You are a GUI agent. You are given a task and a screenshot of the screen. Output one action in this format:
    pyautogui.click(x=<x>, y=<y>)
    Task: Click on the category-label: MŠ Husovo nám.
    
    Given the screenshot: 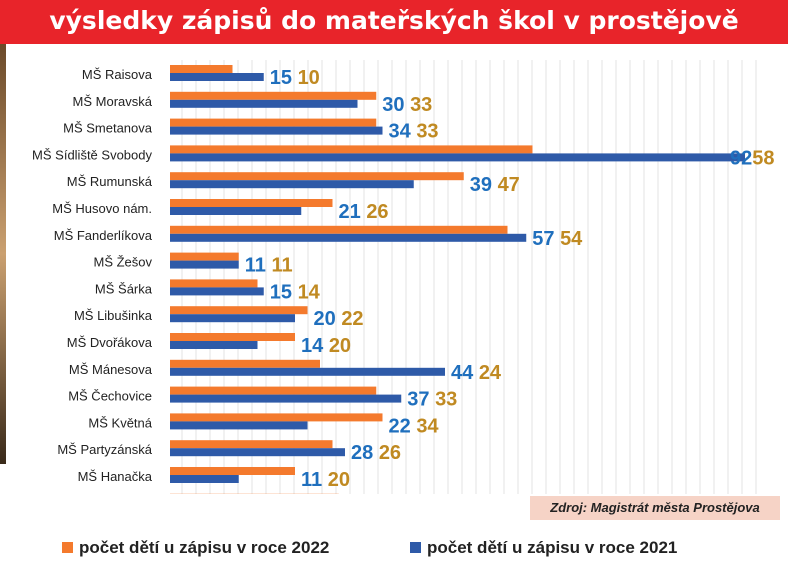 What is the action you would take?
    pyautogui.click(x=102, y=208)
    